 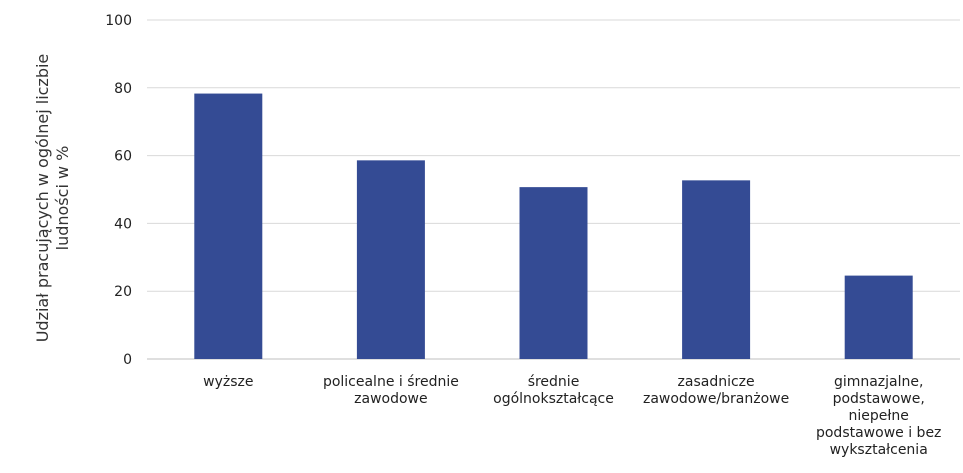 What do you see at coordinates (228, 382) in the screenshot?
I see `category-label: wyższe` at bounding box center [228, 382].